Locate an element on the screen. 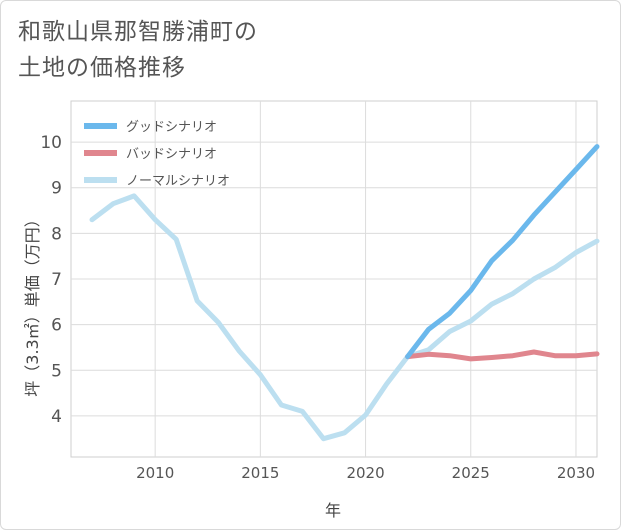 Image resolution: width=621 pixels, height=530 pixels. y-tick-label: 4 is located at coordinates (56, 417).